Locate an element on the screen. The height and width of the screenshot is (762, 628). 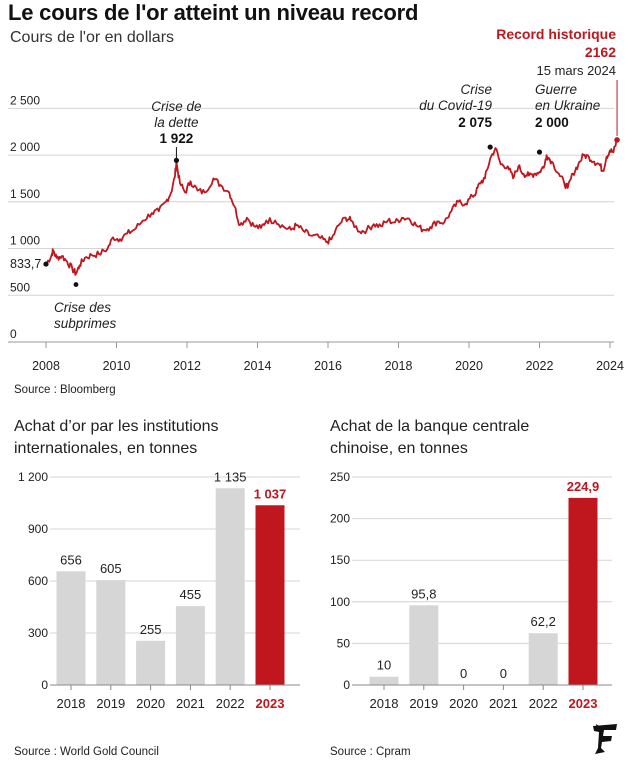
line-x-tick-label: 2008 is located at coordinates (46, 366).